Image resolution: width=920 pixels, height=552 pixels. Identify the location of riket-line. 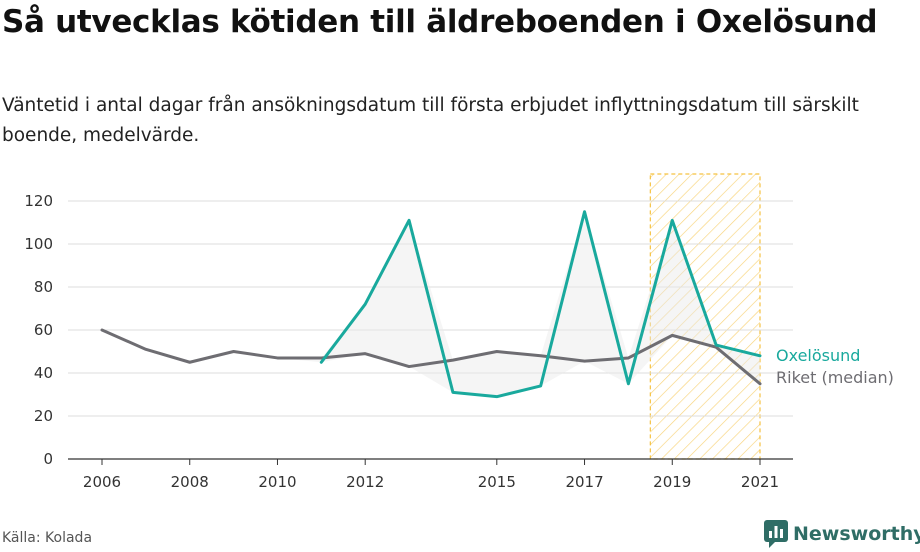
(431, 357).